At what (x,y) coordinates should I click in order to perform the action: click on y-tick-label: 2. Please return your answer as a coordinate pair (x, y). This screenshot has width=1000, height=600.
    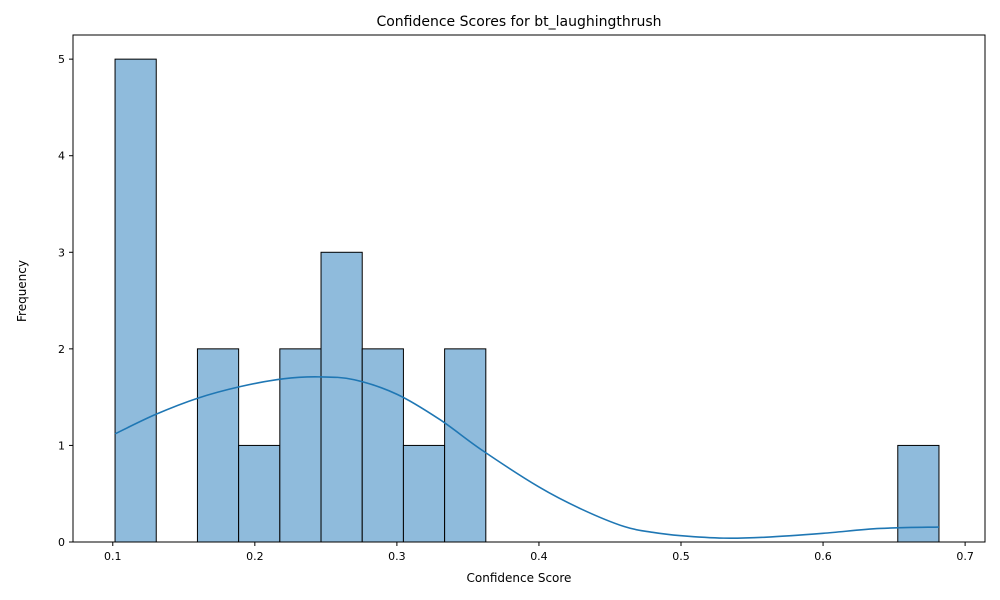
    Looking at the image, I should click on (61, 349).